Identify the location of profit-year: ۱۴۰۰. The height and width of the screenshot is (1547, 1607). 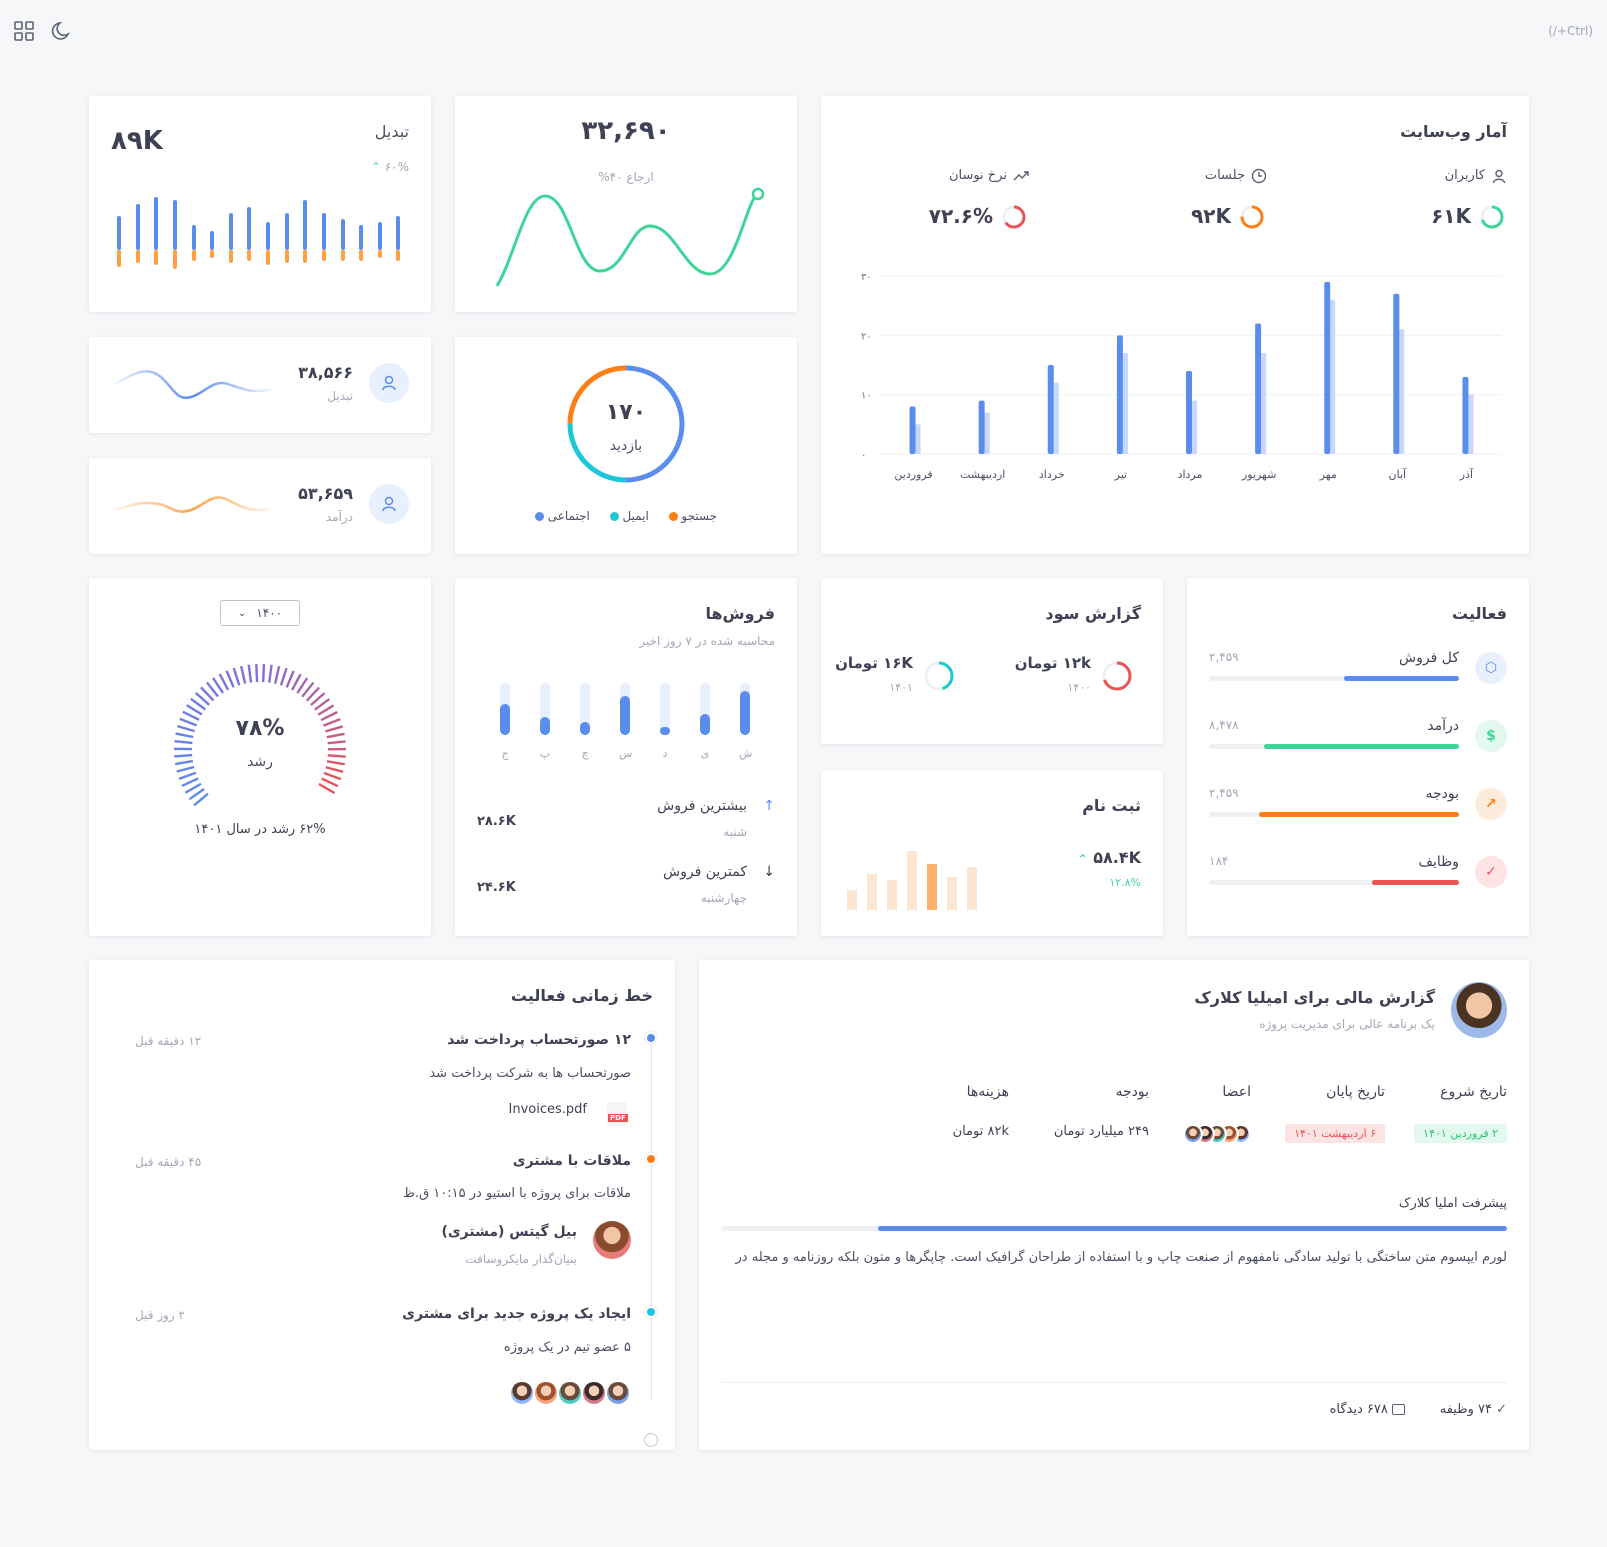
(1079, 687).